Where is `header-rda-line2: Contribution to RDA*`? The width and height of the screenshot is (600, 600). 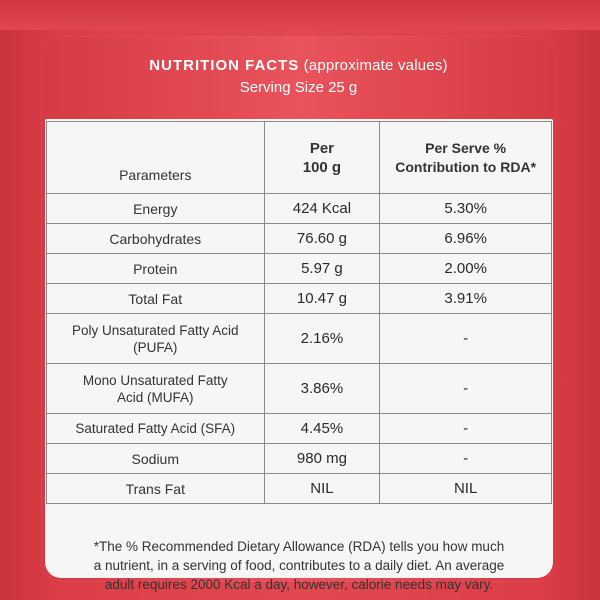 header-rda-line2: Contribution to RDA* is located at coordinates (466, 166).